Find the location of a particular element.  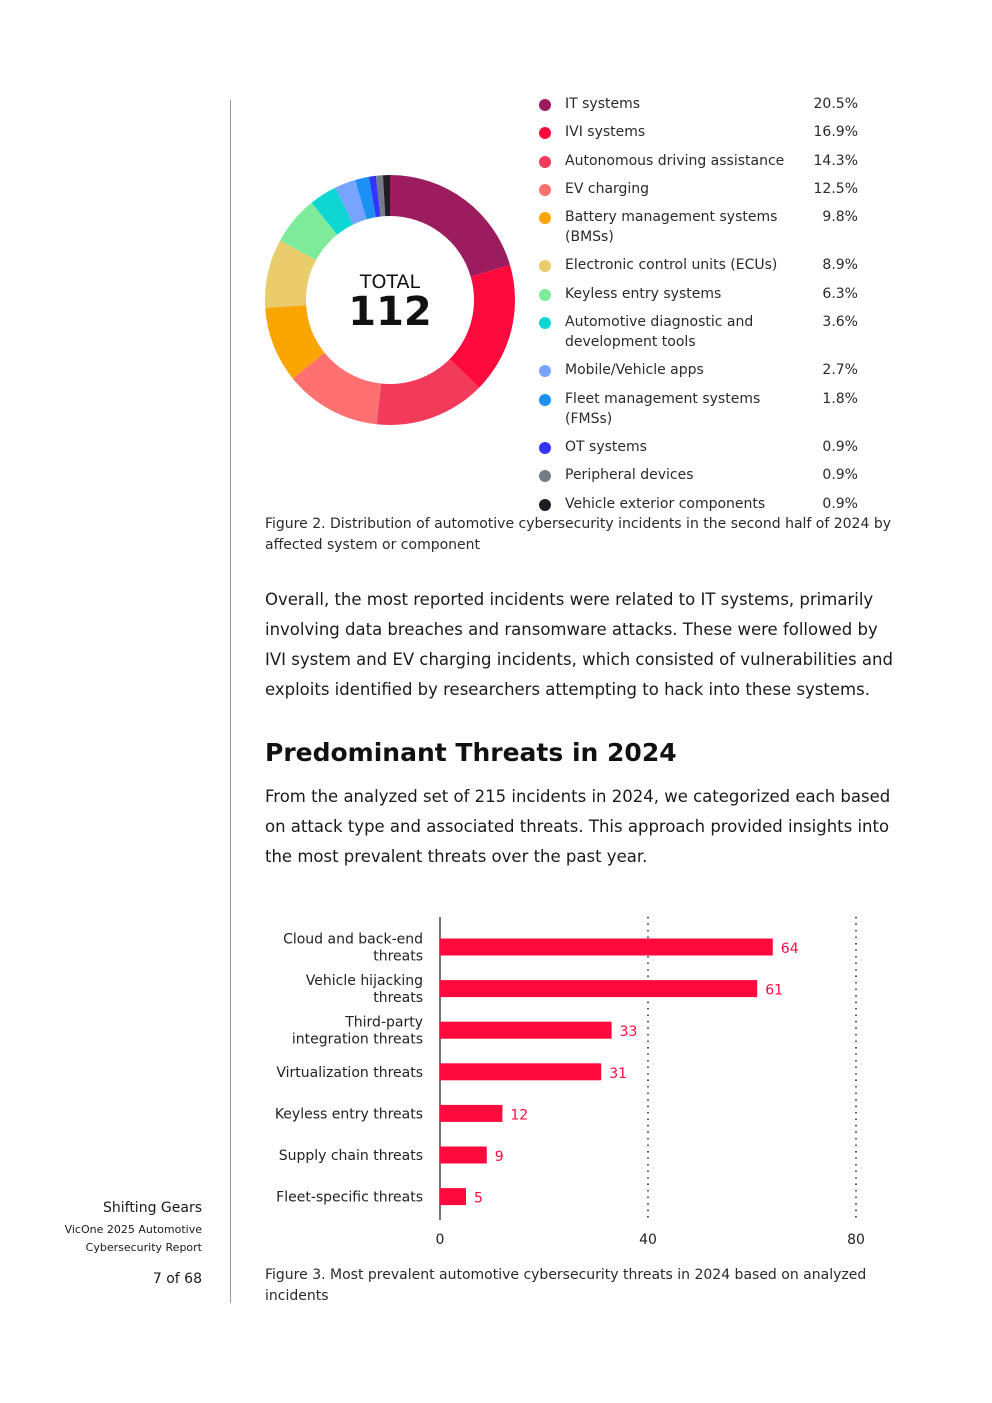

legend-item-ev-charging: EV charging 12.5% is located at coordinates (698, 189).